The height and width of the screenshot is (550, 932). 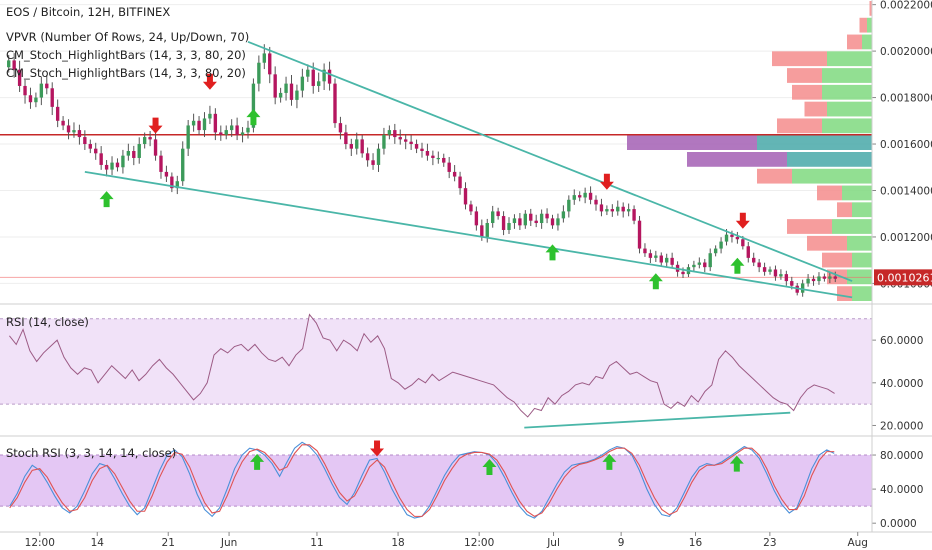 I want to click on time-axis: 12:00 14 21 Jun 11 18 12:00 Jul 9 16 23 Aug, so click(x=446, y=540).